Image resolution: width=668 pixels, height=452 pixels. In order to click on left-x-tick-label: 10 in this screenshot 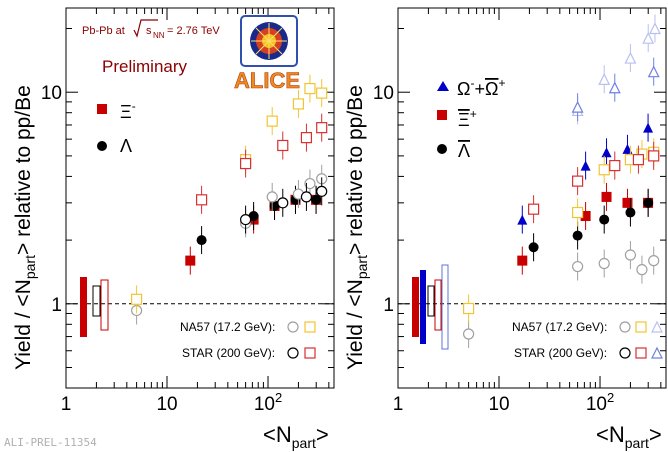, I will do `click(166, 404)`.